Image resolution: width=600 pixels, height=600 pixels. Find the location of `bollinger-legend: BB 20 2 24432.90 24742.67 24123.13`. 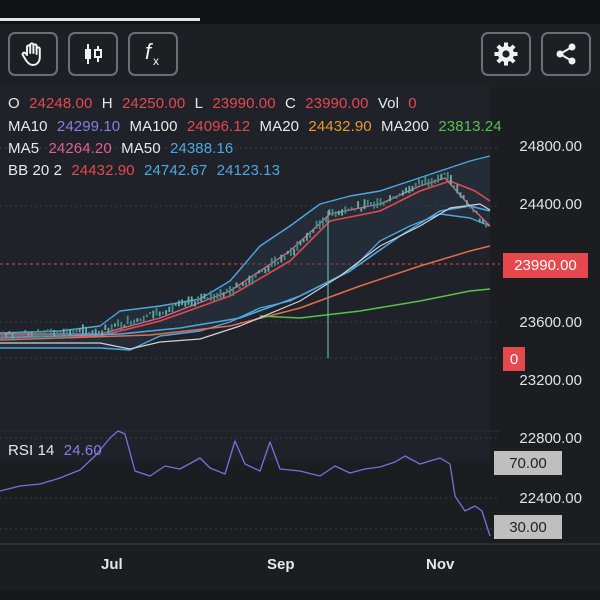

bollinger-legend: BB 20 2 24432.90 24742.67 24123.13 is located at coordinates (146, 170).